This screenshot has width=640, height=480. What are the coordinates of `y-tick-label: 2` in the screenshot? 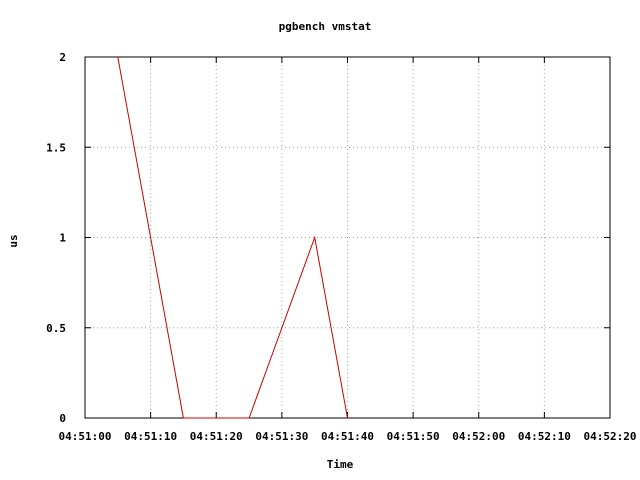 It's located at (62, 57).